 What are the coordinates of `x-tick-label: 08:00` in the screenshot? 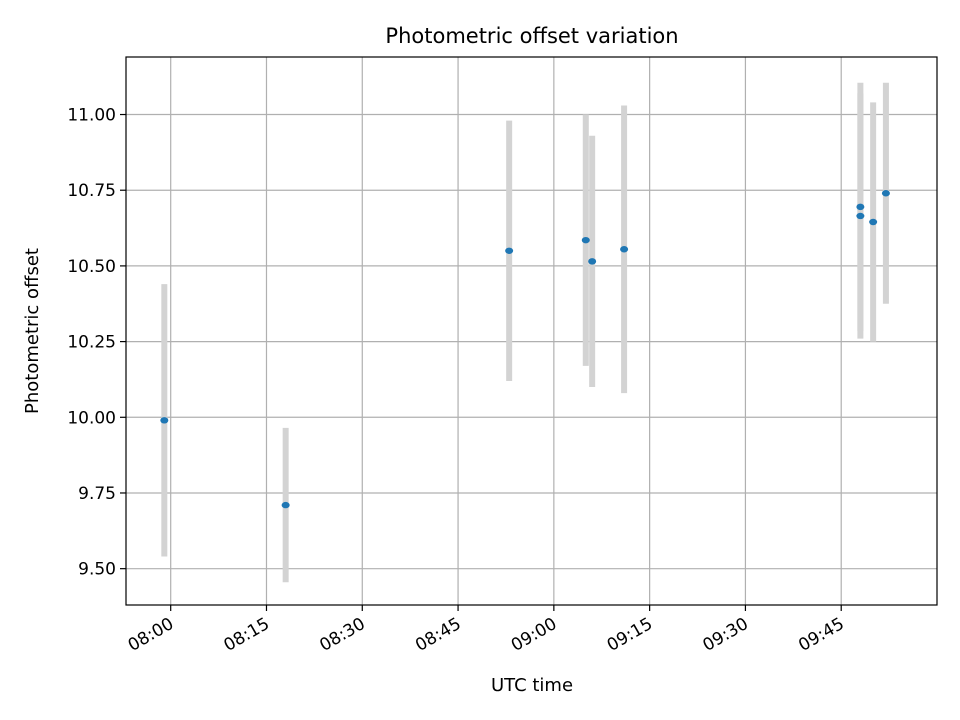 It's located at (151, 635).